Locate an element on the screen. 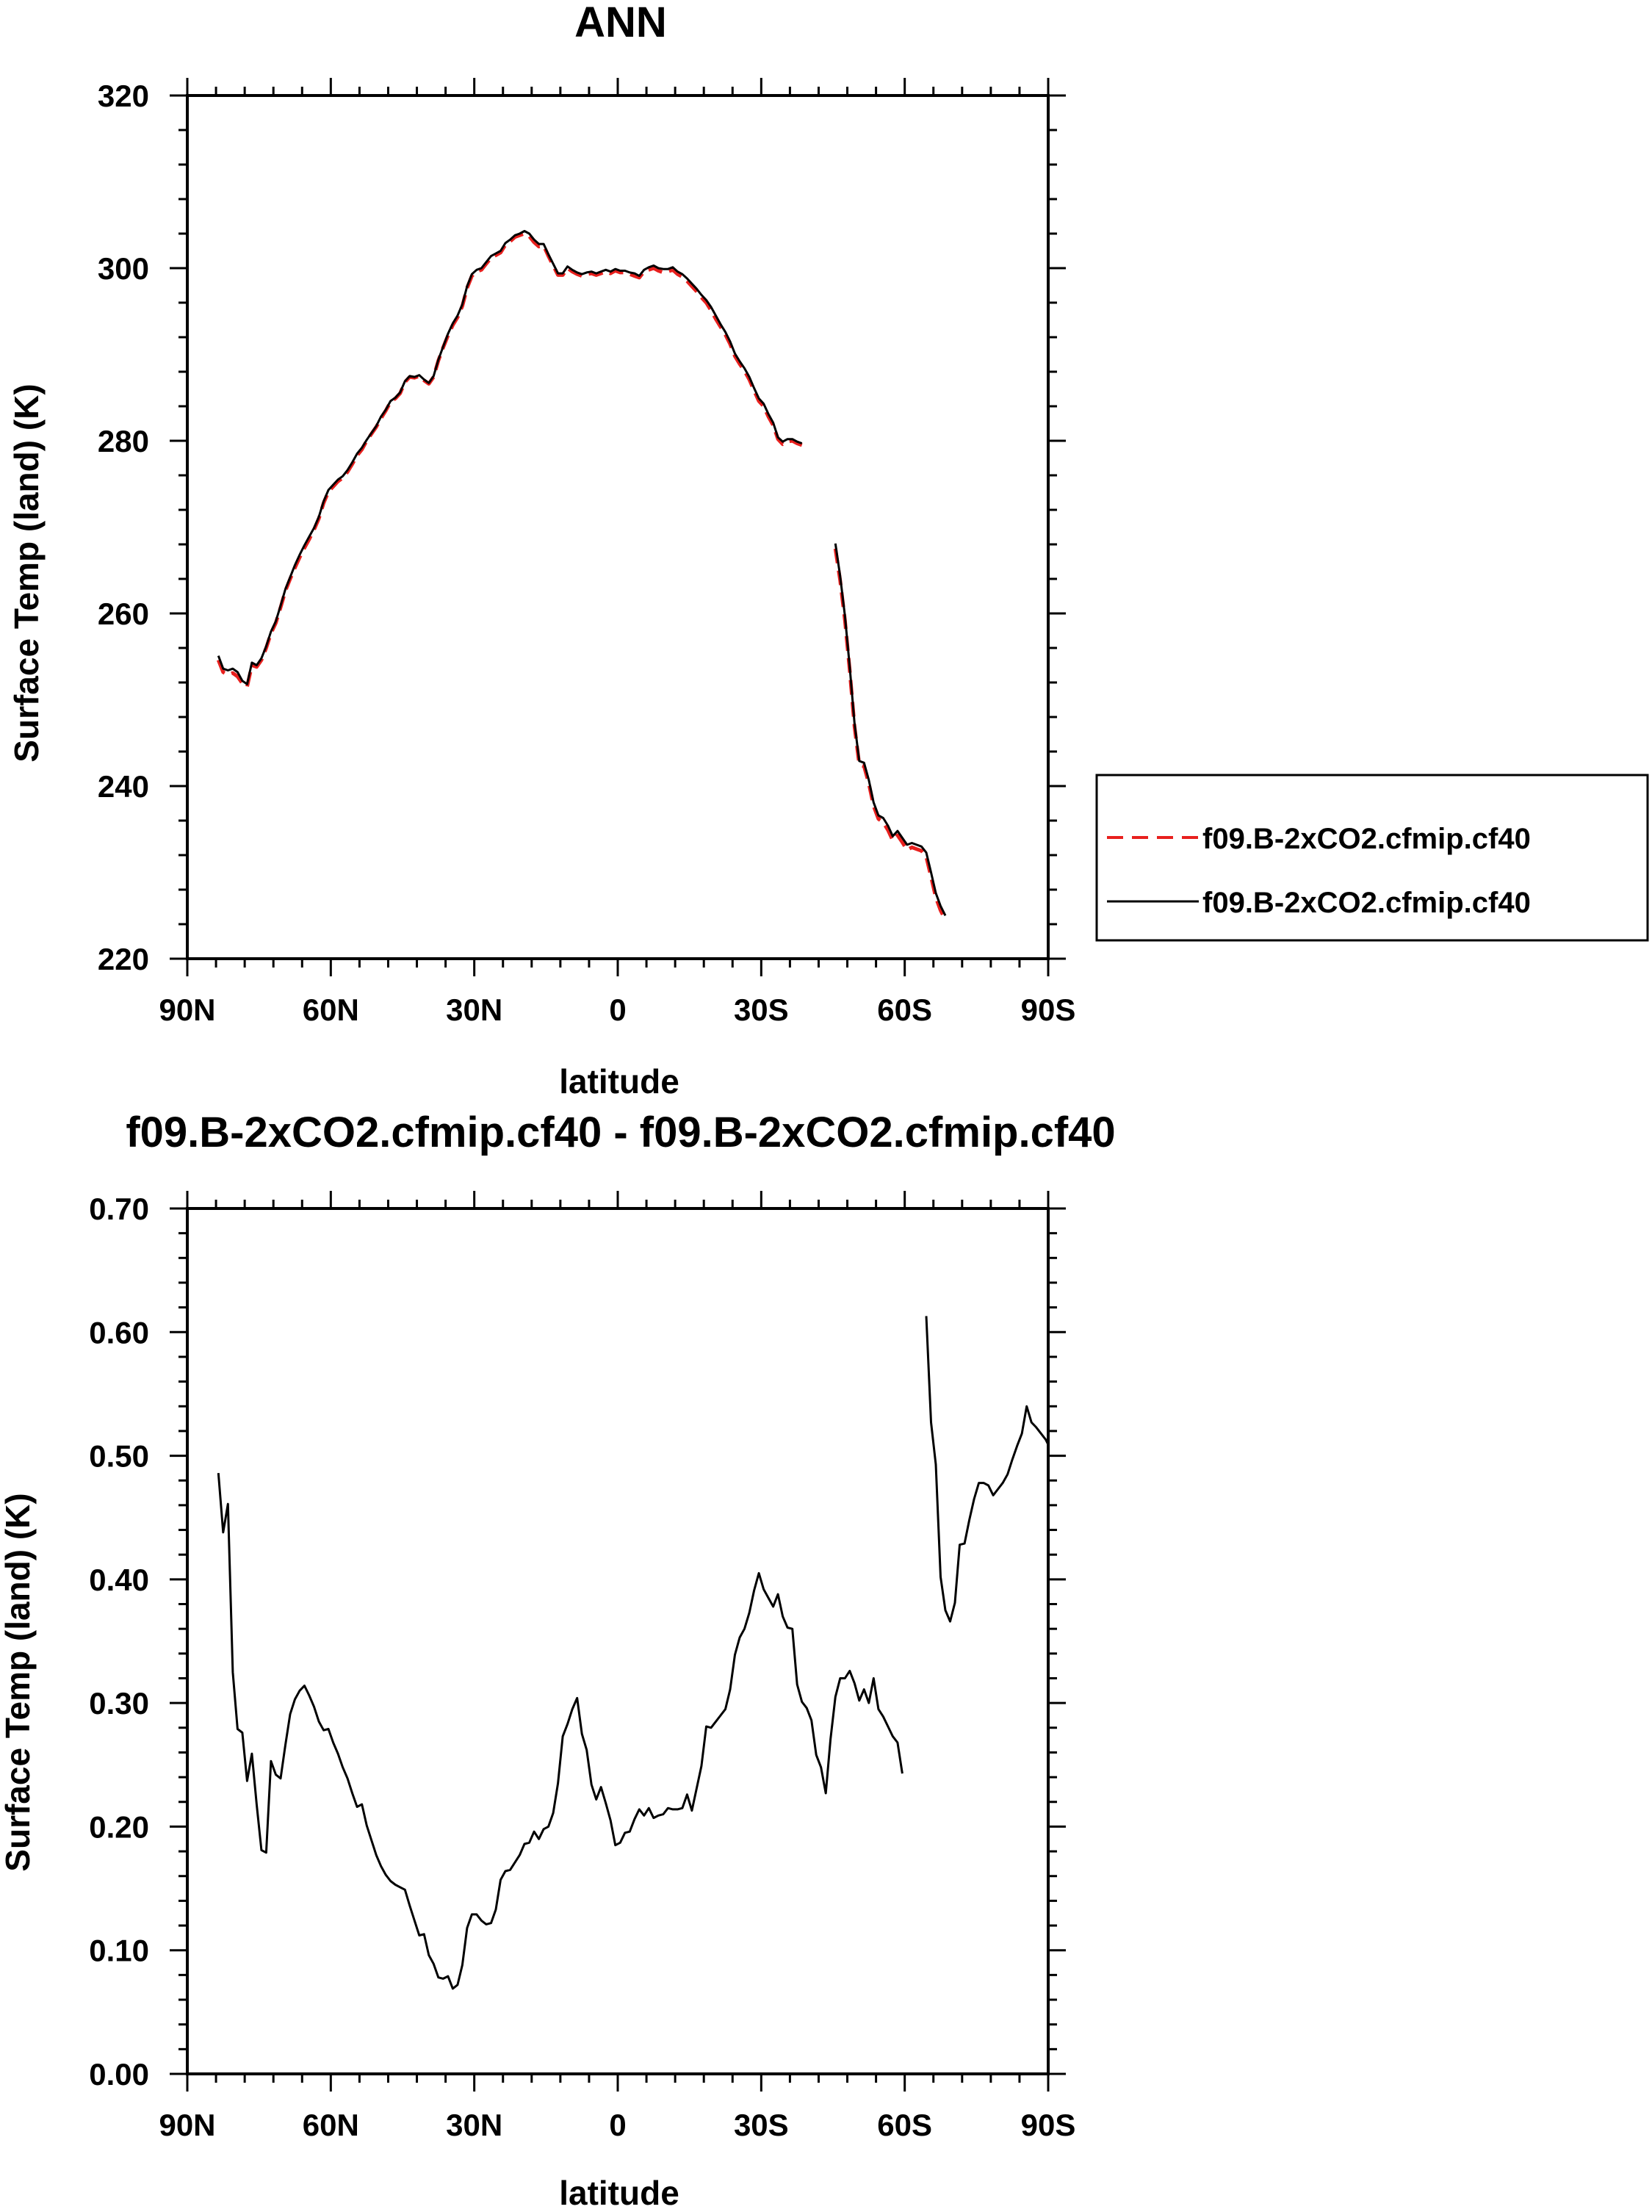  top-x-tick-label: 60S is located at coordinates (904, 1009).